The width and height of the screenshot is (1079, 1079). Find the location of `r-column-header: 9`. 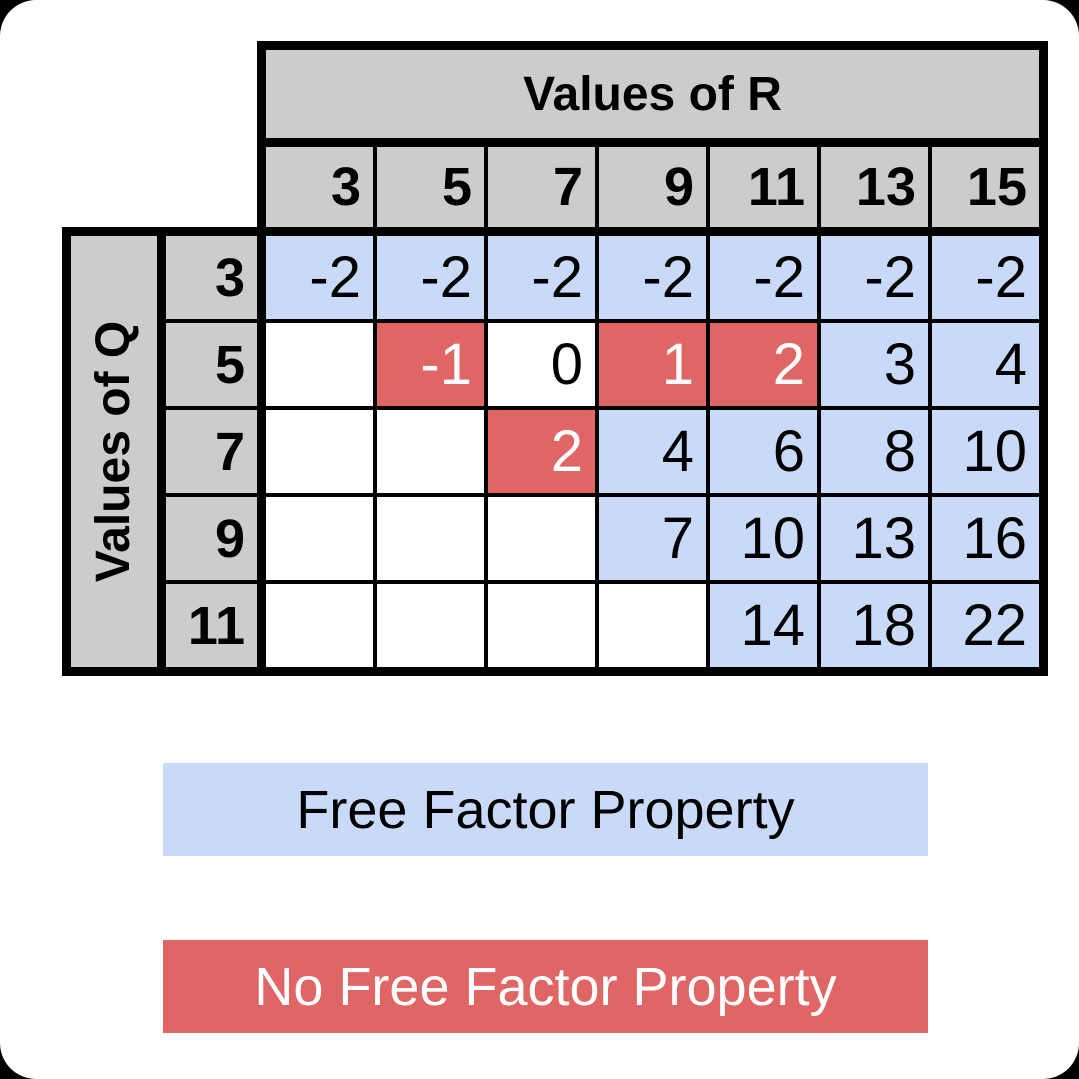

r-column-header: 9 is located at coordinates (652, 187).